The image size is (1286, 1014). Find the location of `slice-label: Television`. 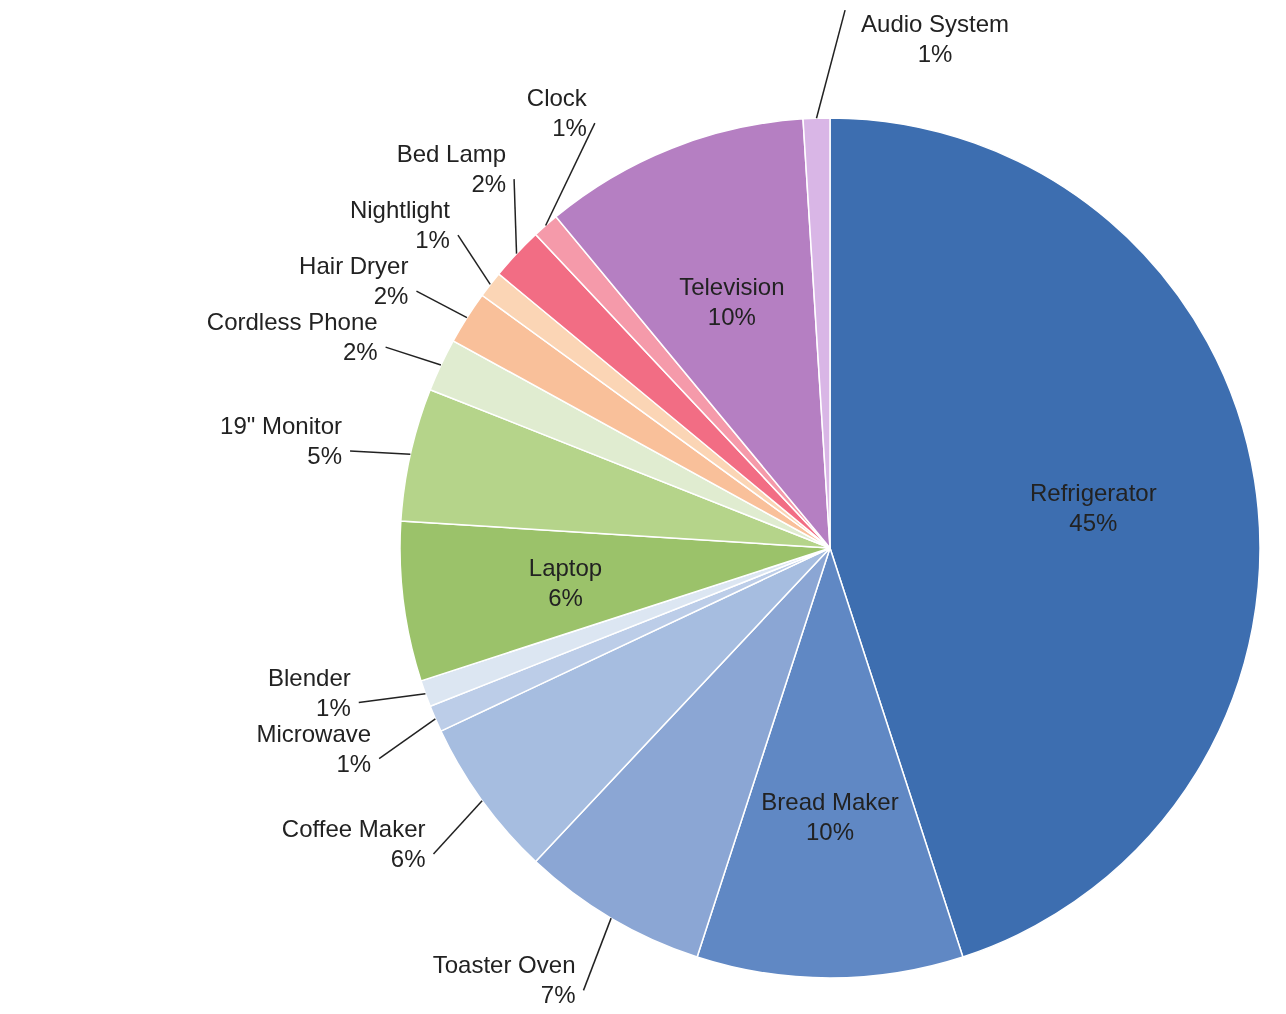

slice-label: Television is located at coordinates (732, 287).